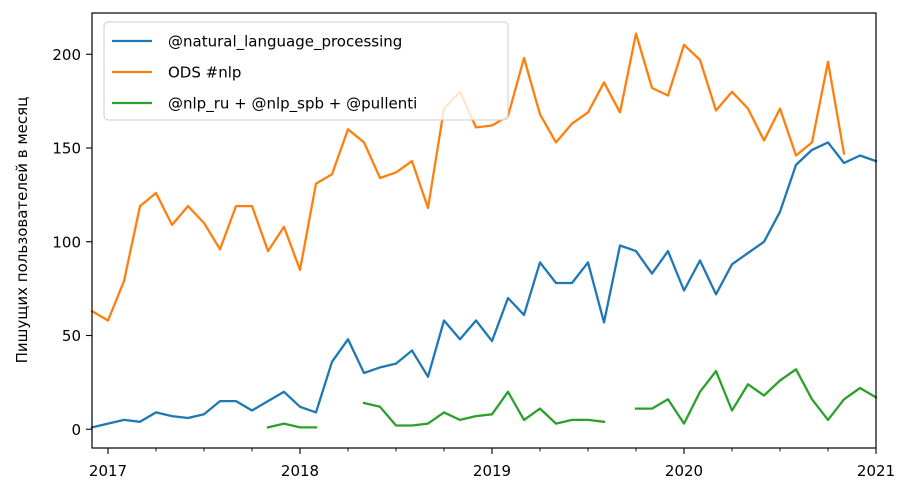 The image size is (899, 496). I want to click on x-tick-label: 2020, so click(684, 471).